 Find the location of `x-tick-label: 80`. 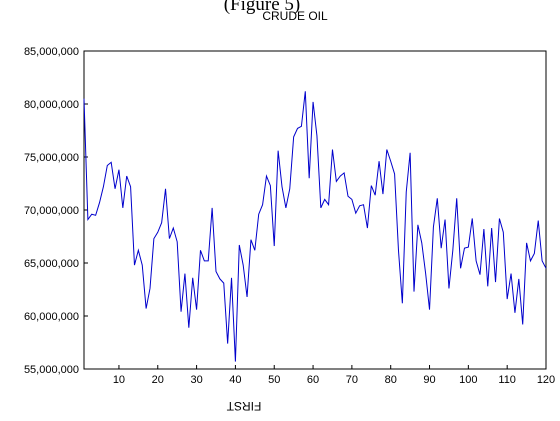

x-tick-label: 80 is located at coordinates (391, 380).